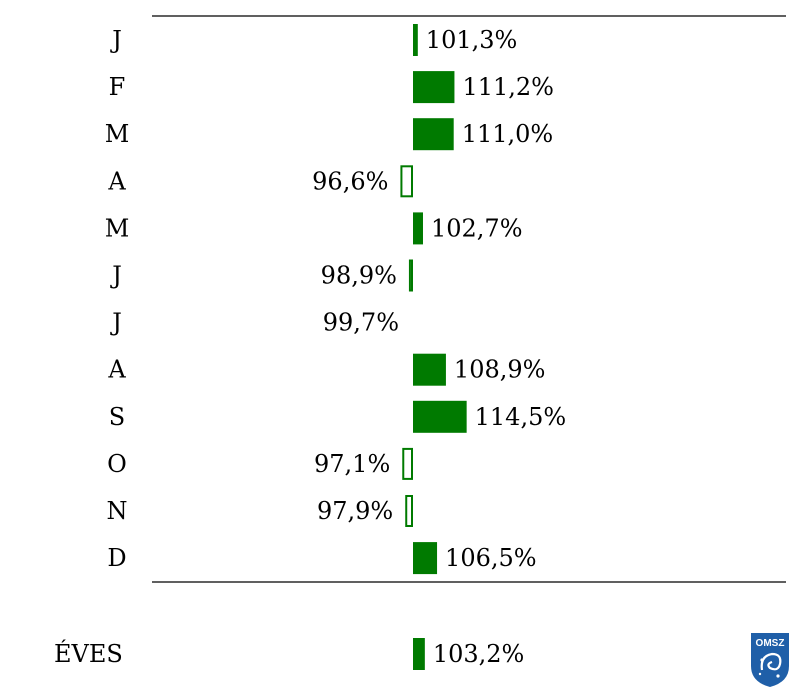  What do you see at coordinates (117, 464) in the screenshot?
I see `category-label: O` at bounding box center [117, 464].